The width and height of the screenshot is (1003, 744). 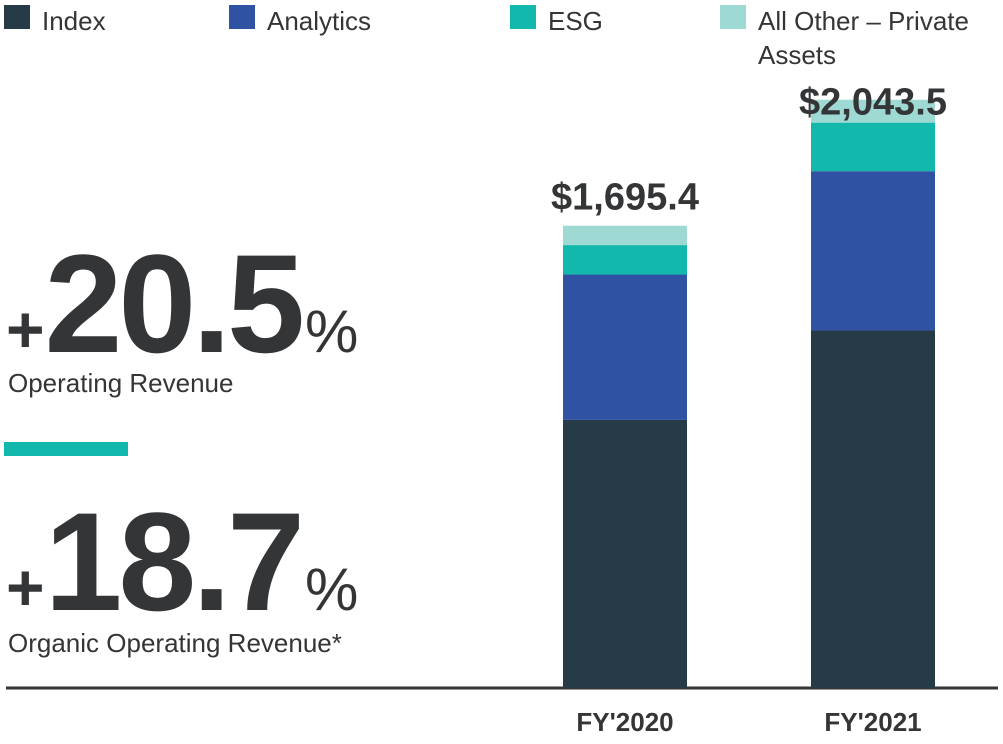 What do you see at coordinates (332, 331) in the screenshot?
I see `operating-revenue-unit: %` at bounding box center [332, 331].